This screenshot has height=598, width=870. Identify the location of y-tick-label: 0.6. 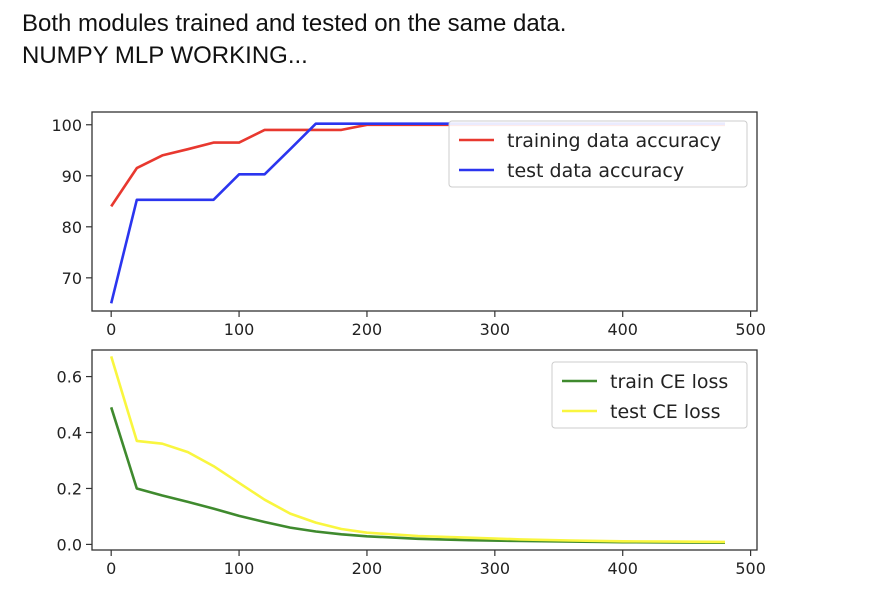
(69, 377).